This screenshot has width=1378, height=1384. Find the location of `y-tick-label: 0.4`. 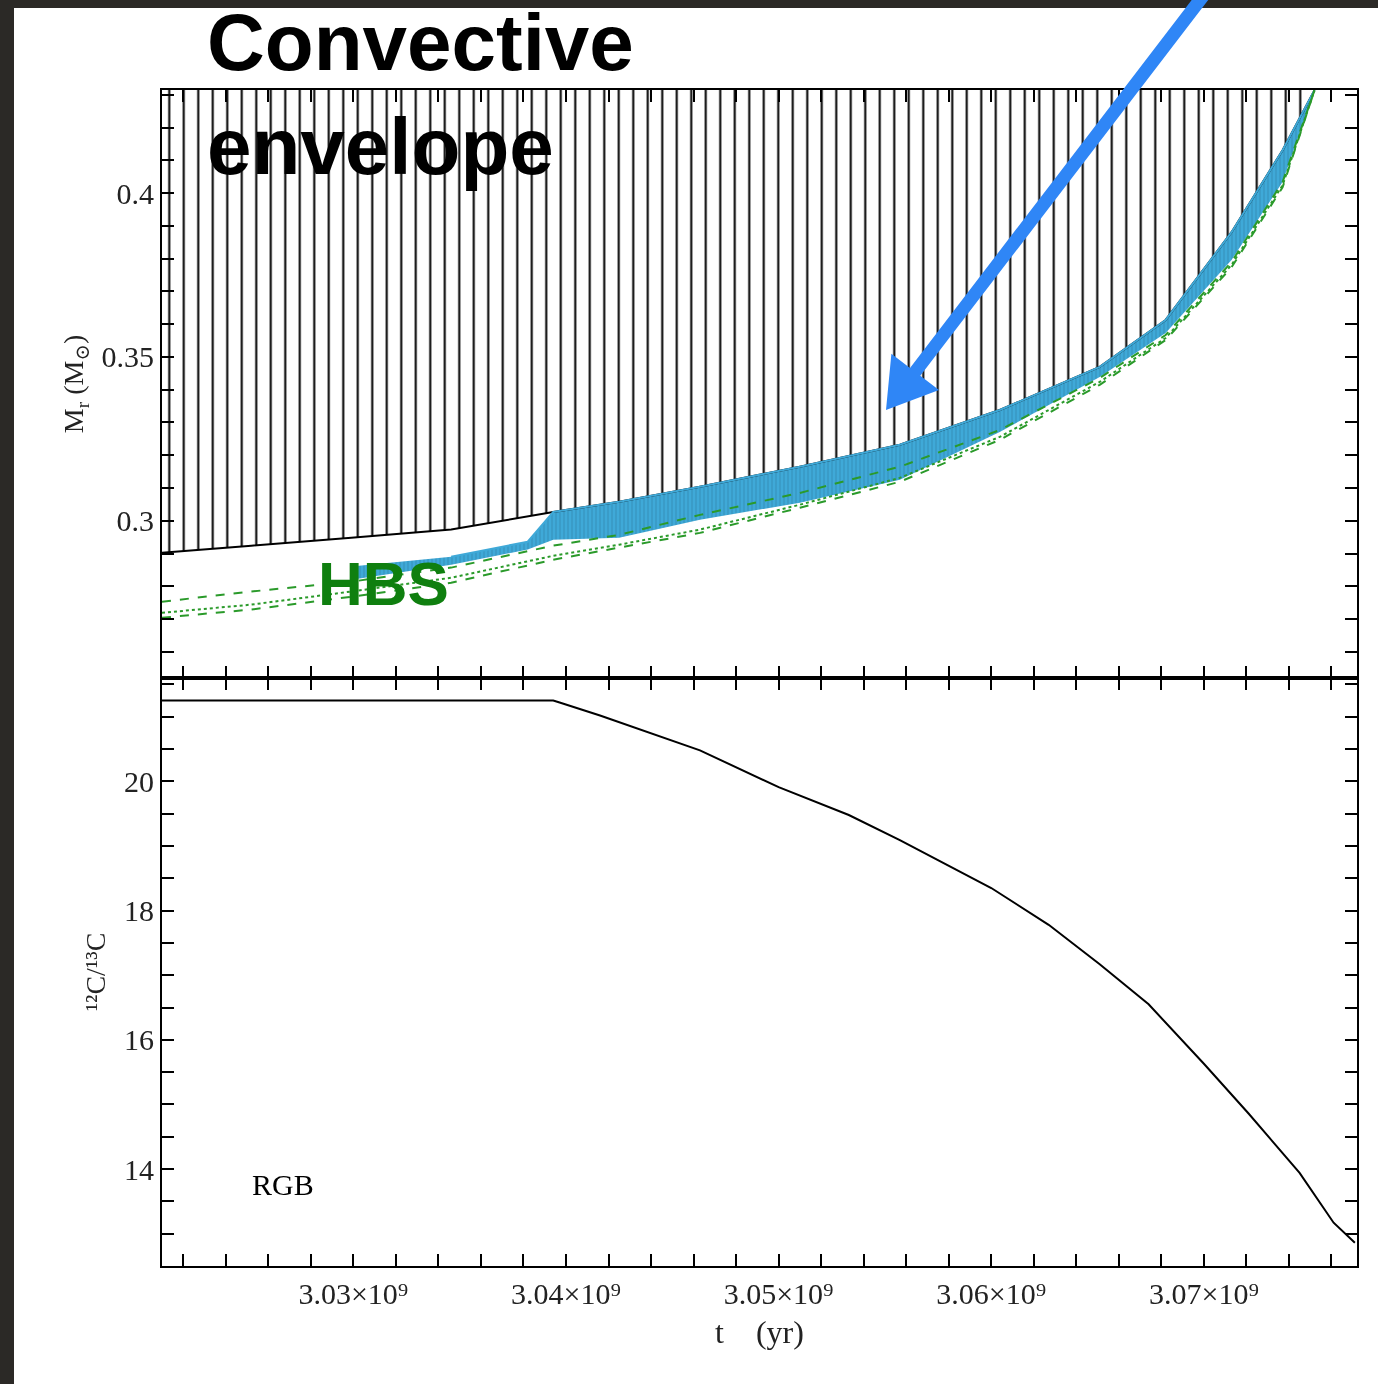

y-tick-label: 0.4 is located at coordinates (135, 193).